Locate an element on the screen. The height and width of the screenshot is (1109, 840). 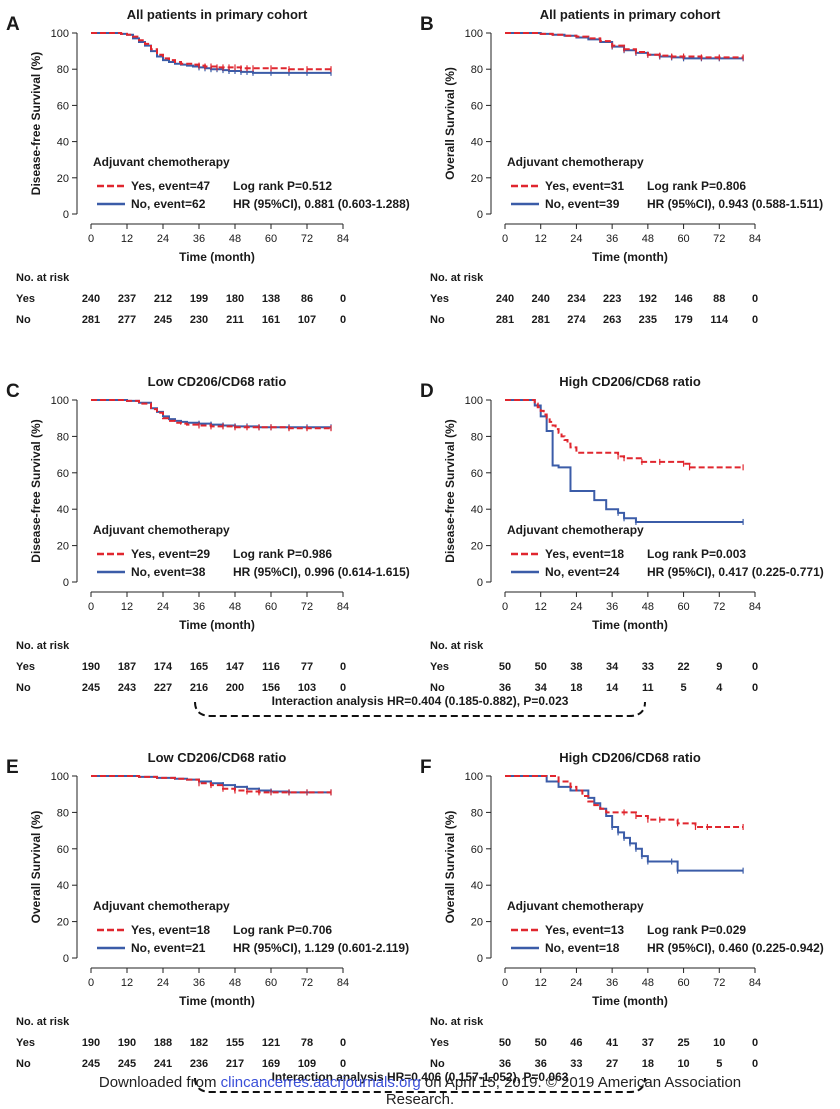
risk-yes-value: 37 is located at coordinates (648, 1043).